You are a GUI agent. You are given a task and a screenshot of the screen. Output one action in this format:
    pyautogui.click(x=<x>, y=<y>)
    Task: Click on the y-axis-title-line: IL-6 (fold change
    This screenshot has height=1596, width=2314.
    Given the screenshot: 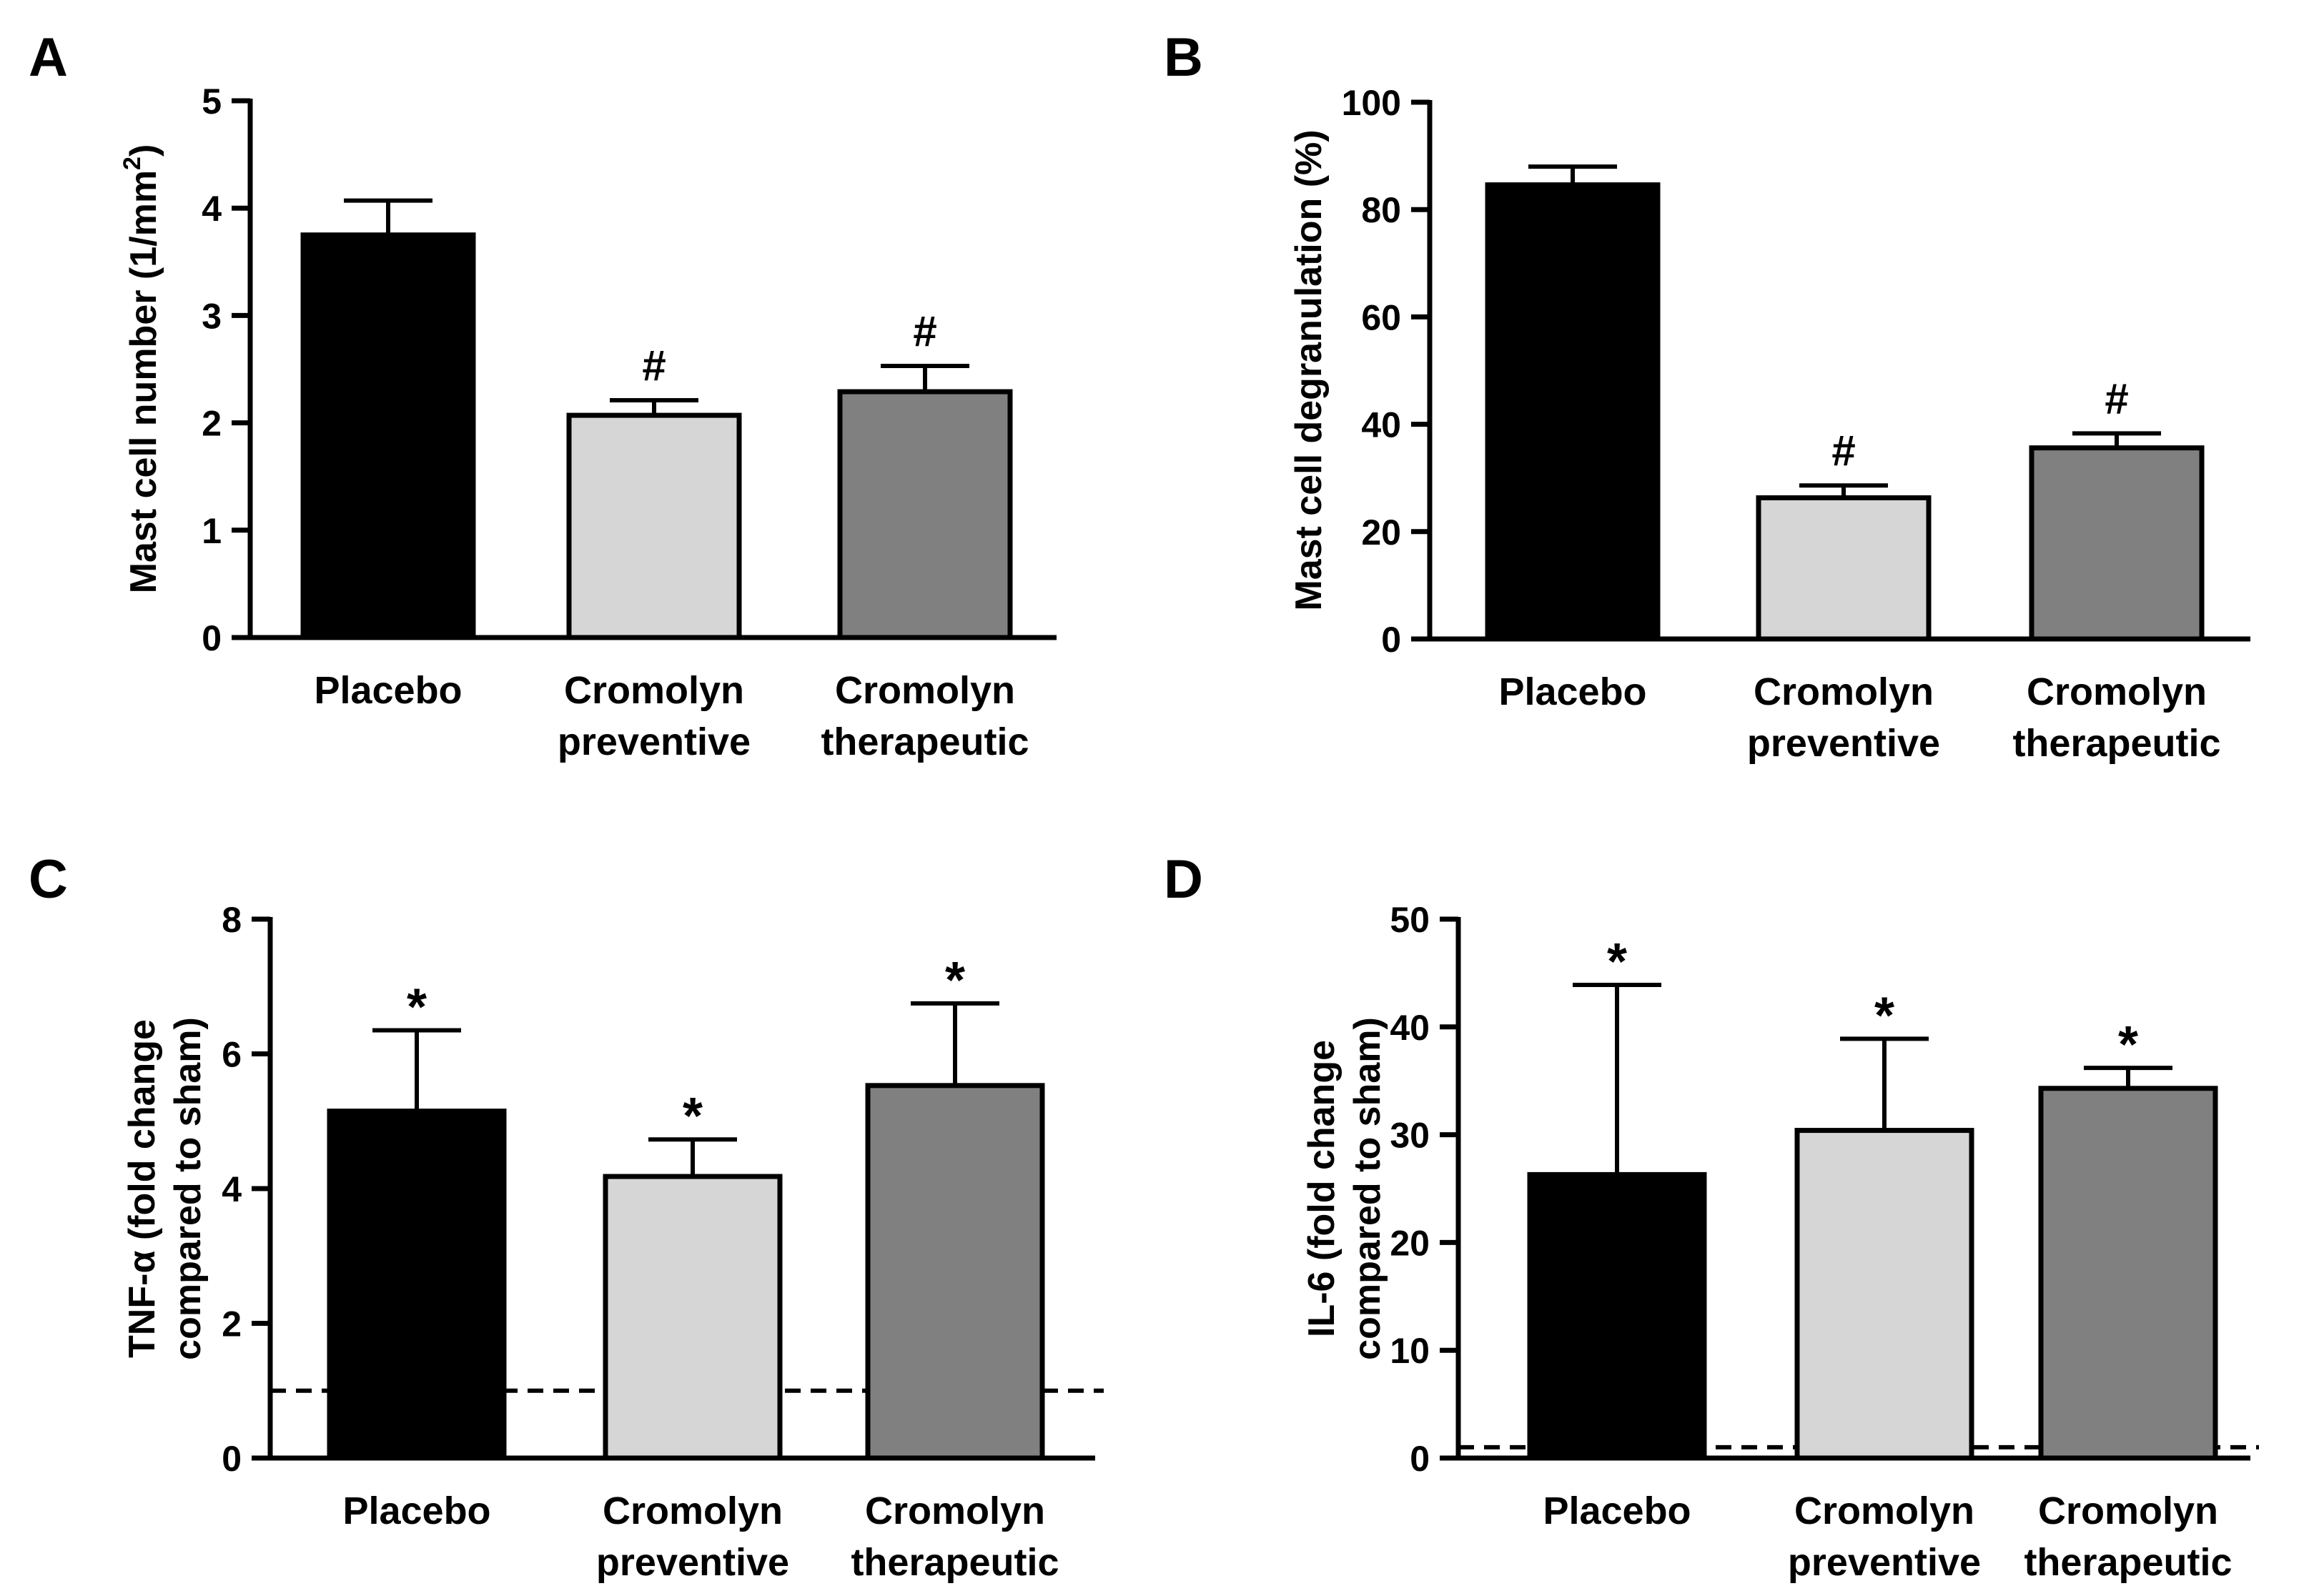 What is the action you would take?
    pyautogui.click(x=1322, y=1188)
    